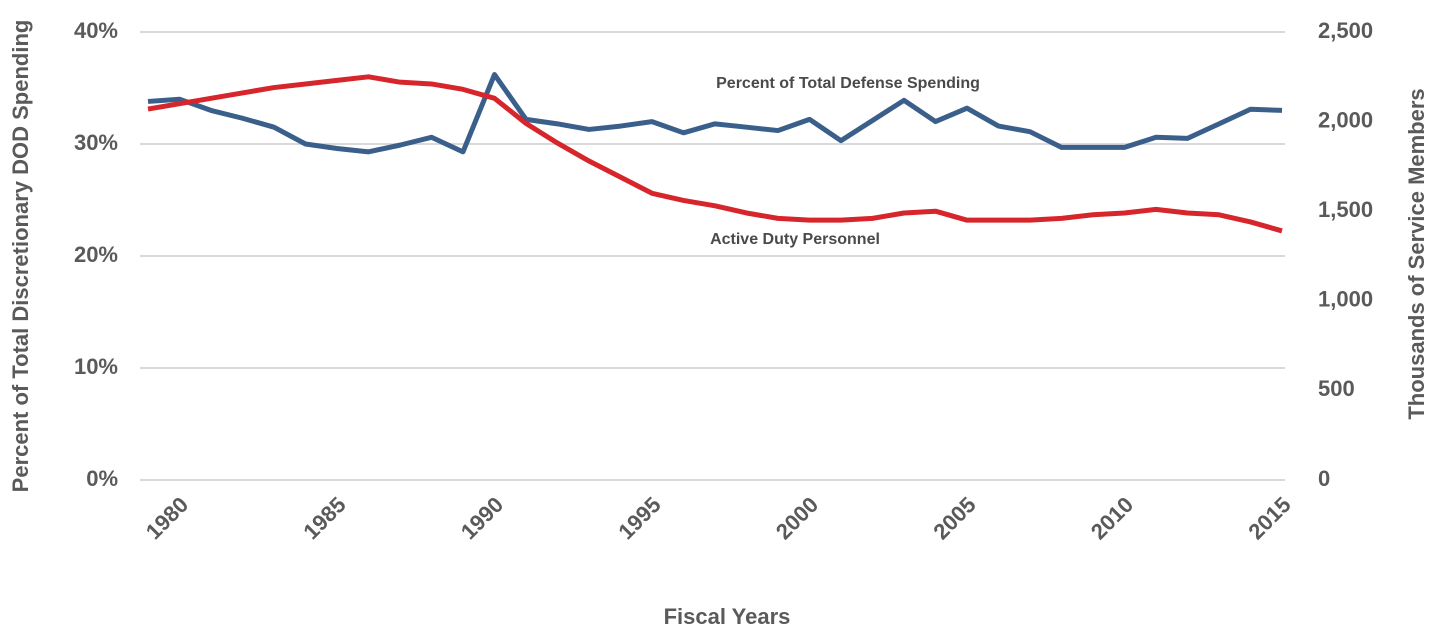 The height and width of the screenshot is (632, 1442). I want to click on x-tick-label: 2000, so click(797, 518).